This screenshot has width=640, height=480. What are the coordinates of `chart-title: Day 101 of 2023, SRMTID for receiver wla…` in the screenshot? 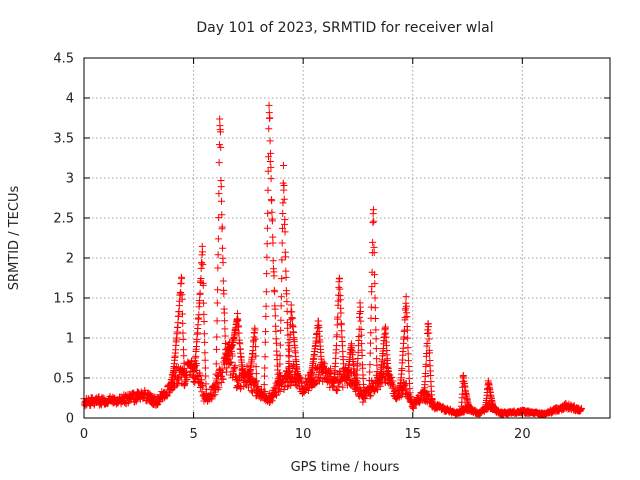 It's located at (344, 28).